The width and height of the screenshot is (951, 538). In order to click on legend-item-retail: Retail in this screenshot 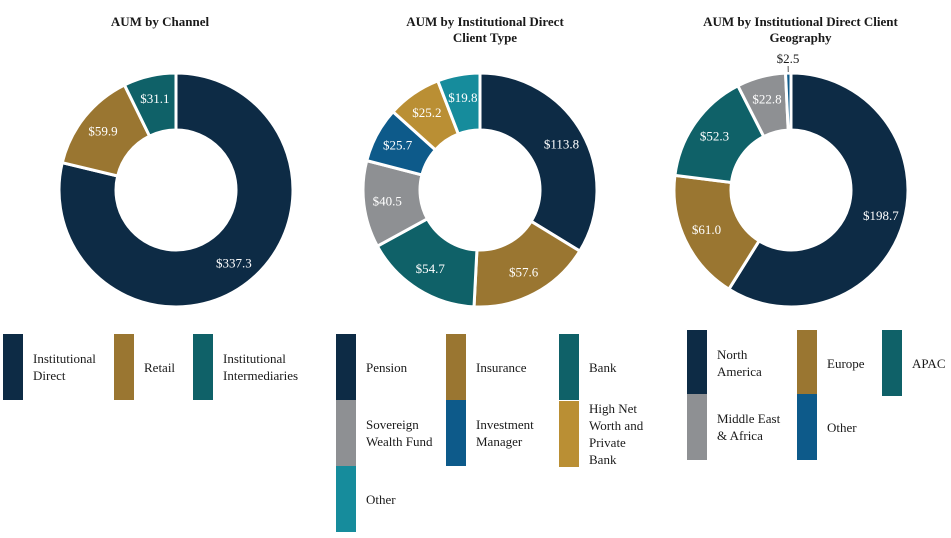, I will do `click(144, 367)`.